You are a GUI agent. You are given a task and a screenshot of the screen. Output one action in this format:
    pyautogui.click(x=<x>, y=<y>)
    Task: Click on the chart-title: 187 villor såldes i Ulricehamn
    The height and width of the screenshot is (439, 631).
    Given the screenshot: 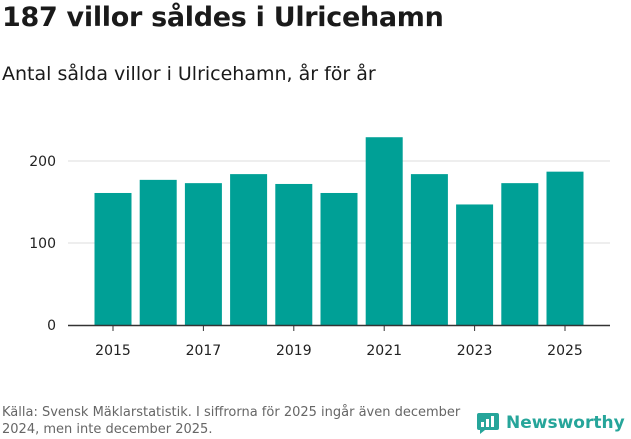 What is the action you would take?
    pyautogui.click(x=223, y=17)
    